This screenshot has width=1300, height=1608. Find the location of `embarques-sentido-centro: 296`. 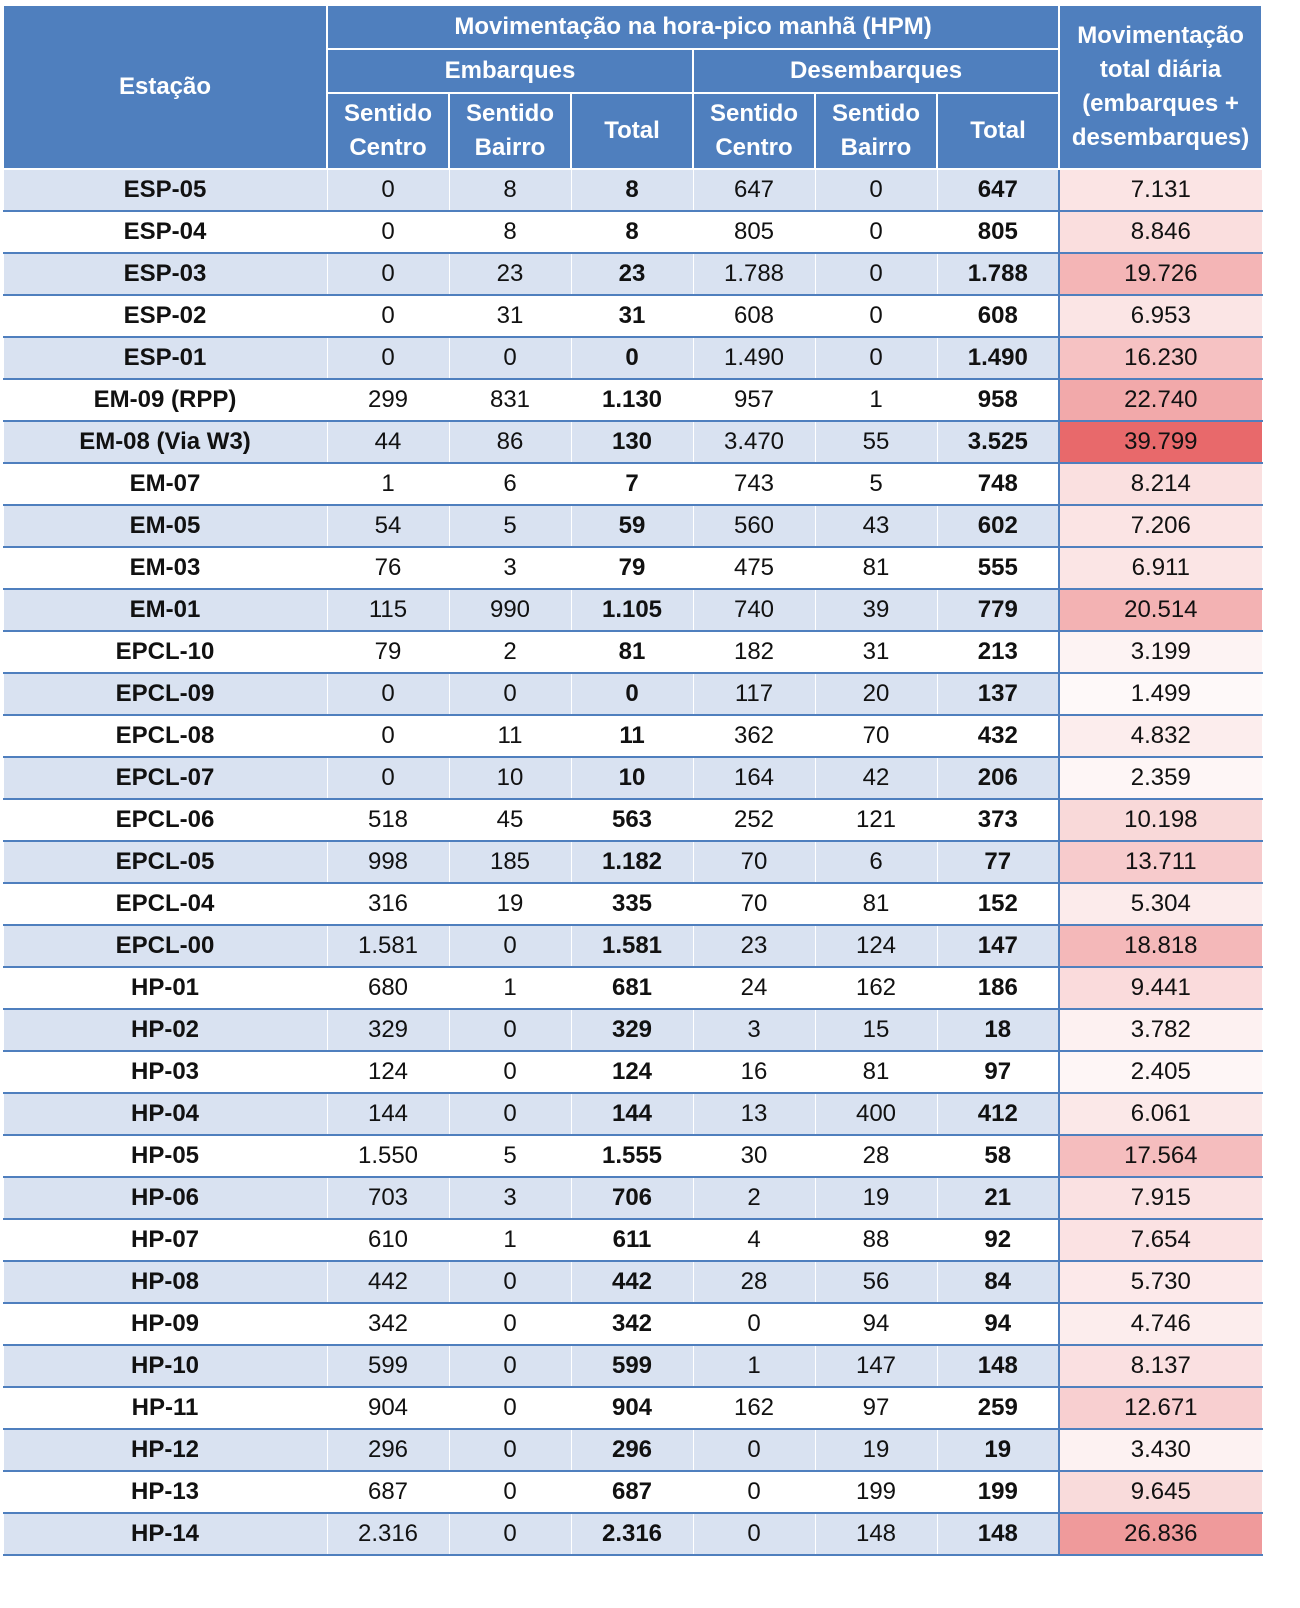

embarques-sentido-centro: 296 is located at coordinates (388, 1450).